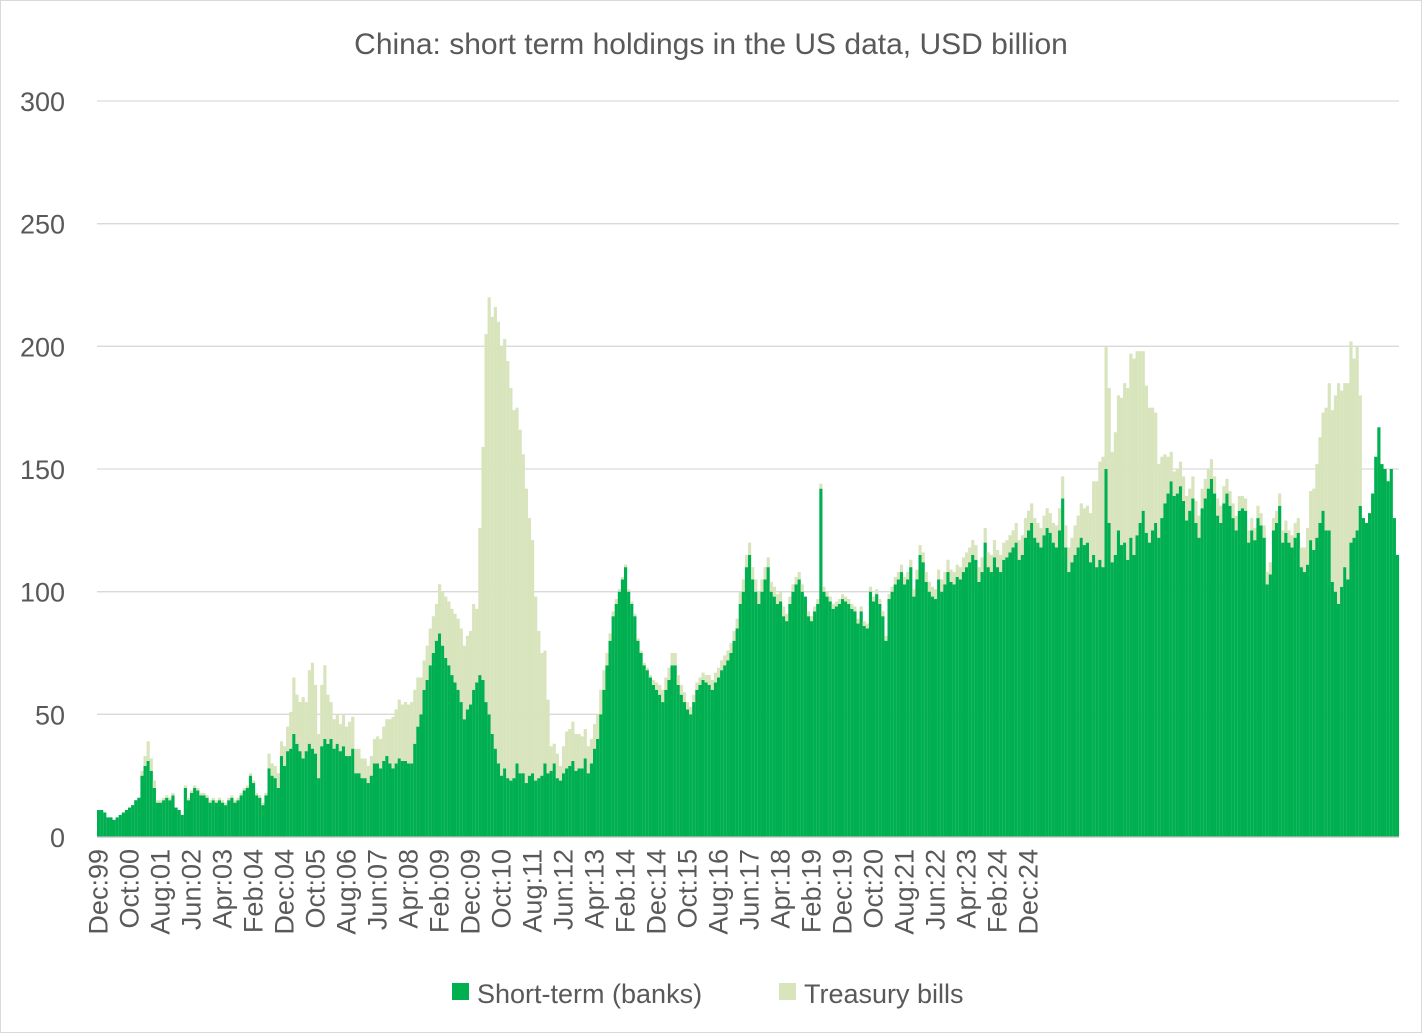 Image resolution: width=1422 pixels, height=1033 pixels. I want to click on x-tick-label: Jun:07, so click(378, 889).